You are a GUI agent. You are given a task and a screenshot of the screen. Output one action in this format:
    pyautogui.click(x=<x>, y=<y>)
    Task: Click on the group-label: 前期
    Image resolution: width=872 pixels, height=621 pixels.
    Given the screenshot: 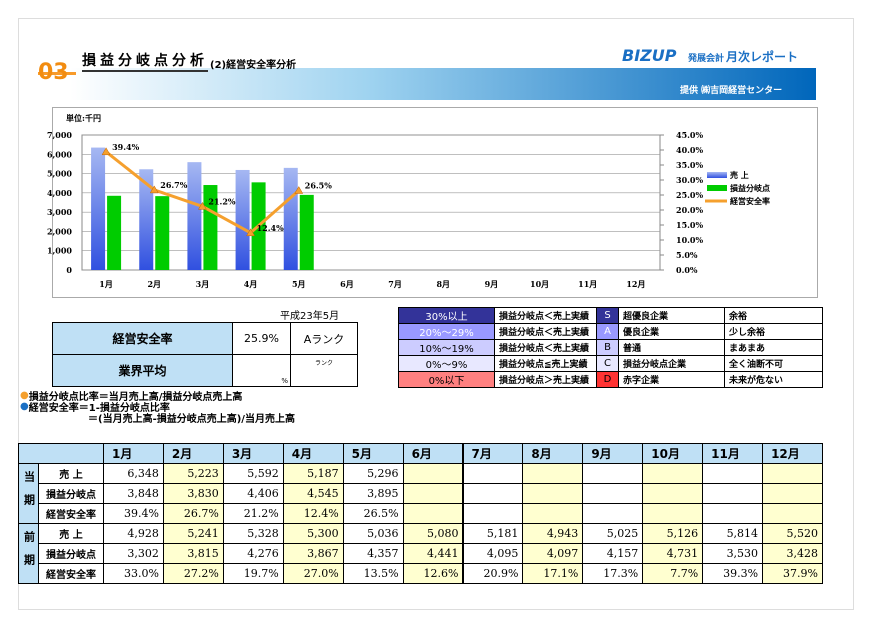 What is the action you would take?
    pyautogui.click(x=28, y=553)
    